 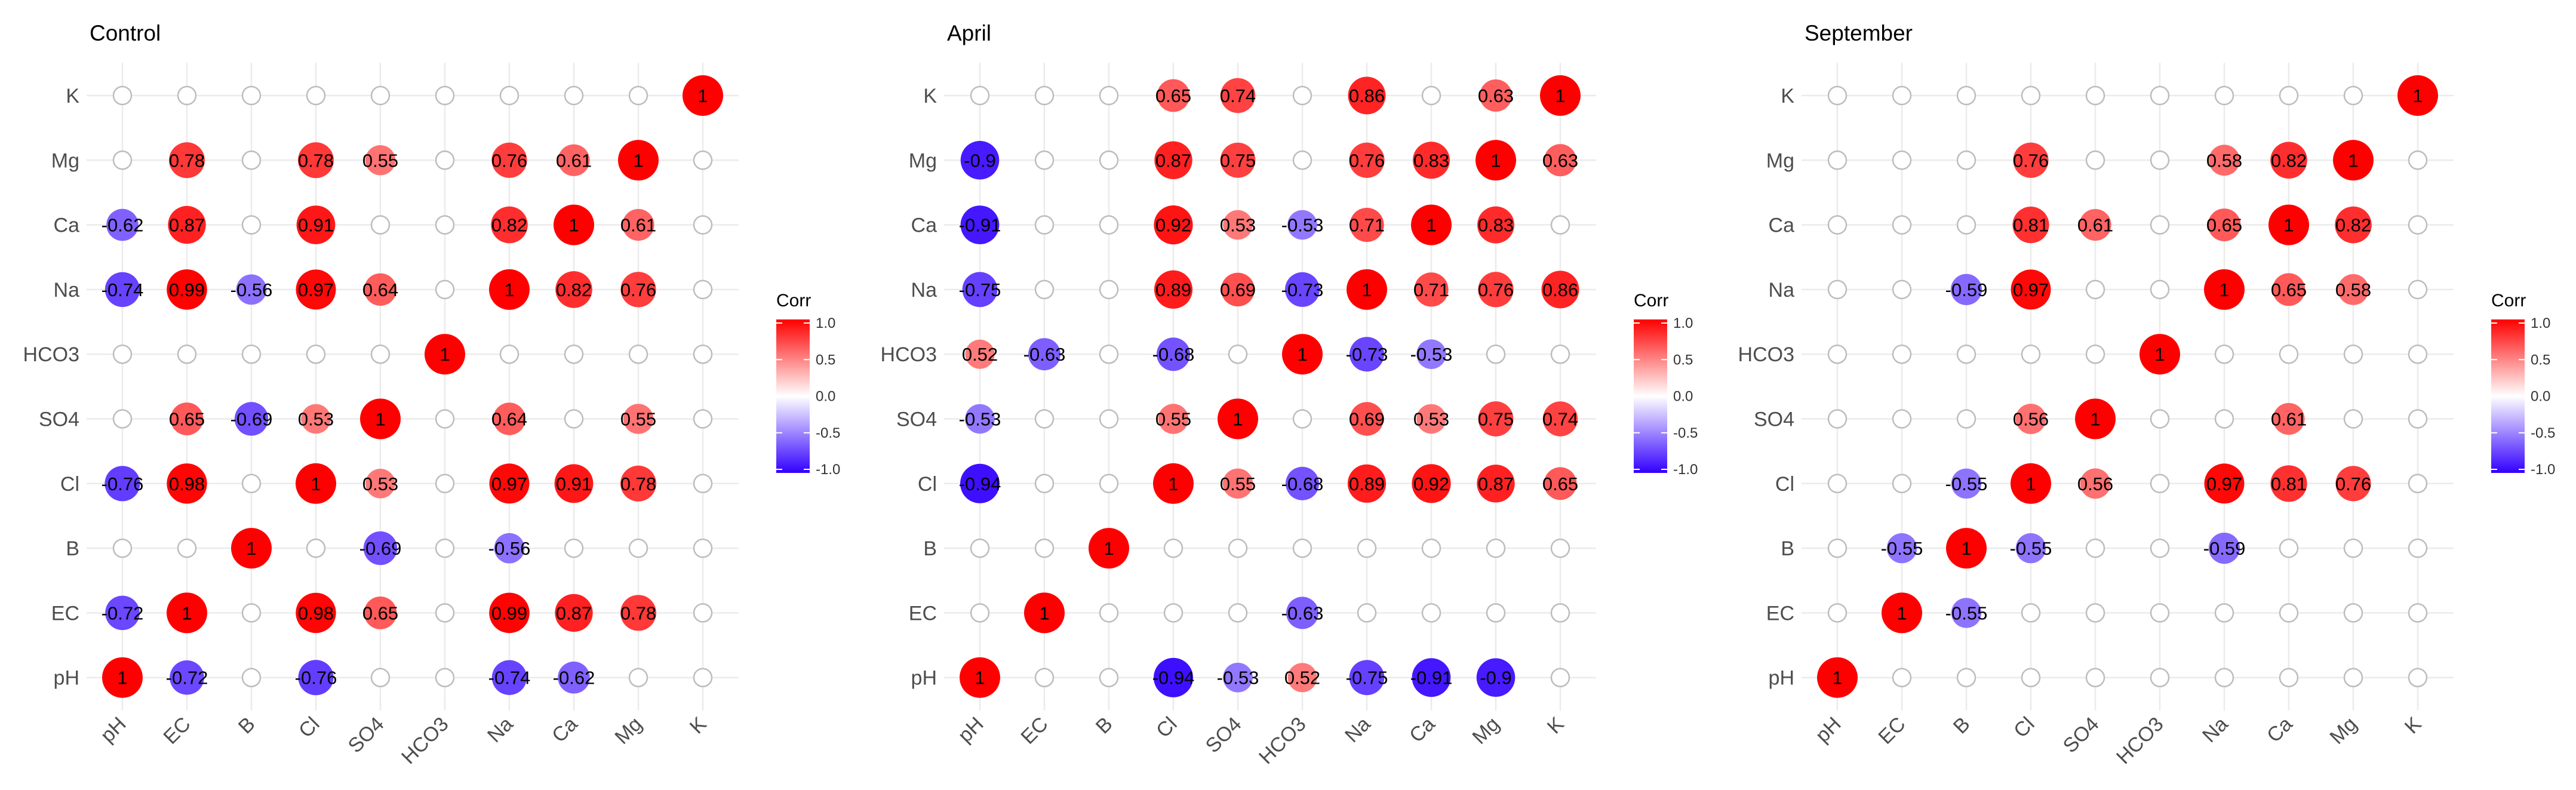 I want to click on correlation-value-label: 0.76, so click(x=2031, y=161).